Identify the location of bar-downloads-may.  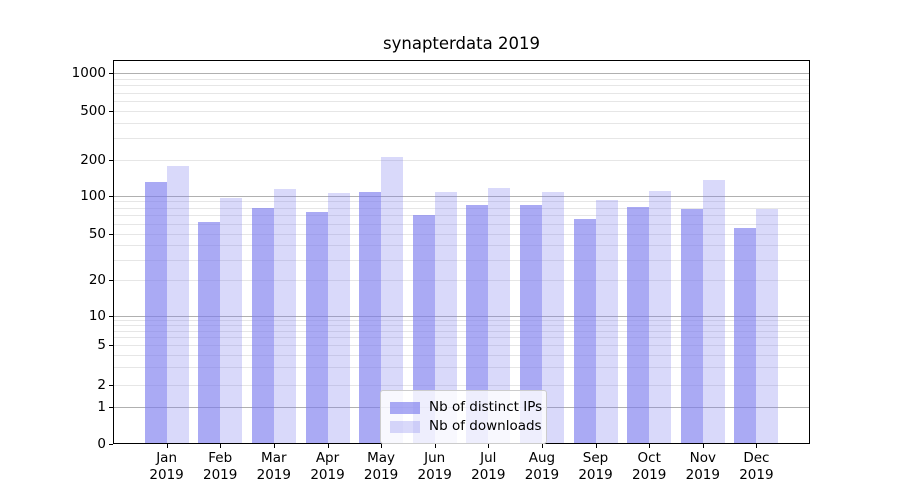
(392, 300).